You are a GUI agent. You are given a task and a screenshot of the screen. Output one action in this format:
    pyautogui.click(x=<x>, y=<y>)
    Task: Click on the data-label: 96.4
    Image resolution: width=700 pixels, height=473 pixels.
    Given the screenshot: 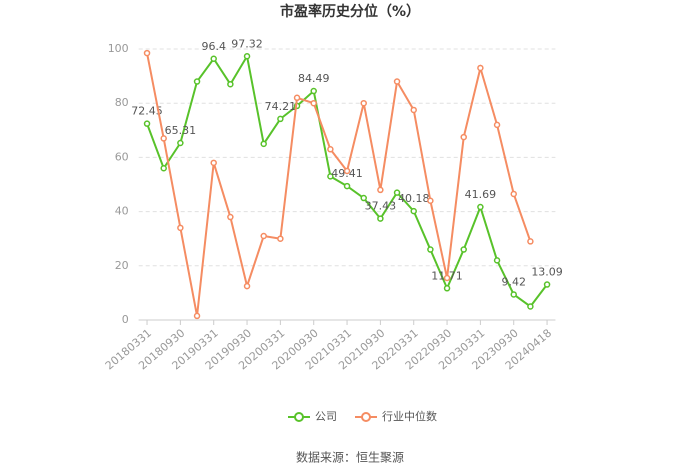 What is the action you would take?
    pyautogui.click(x=213, y=46)
    